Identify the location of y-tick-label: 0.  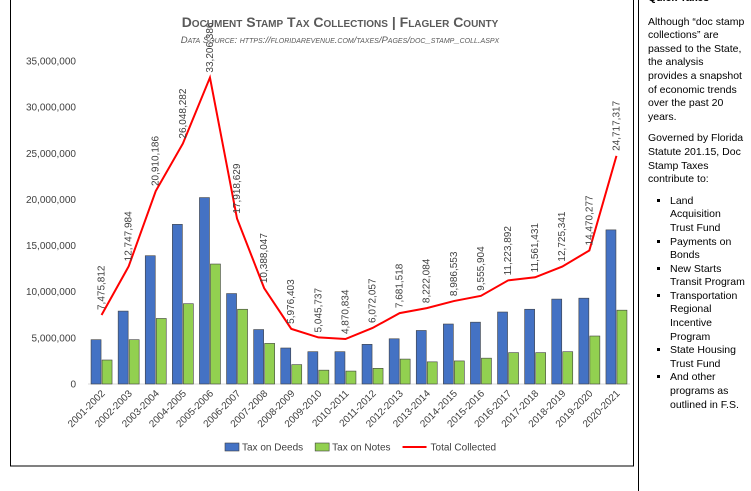
(73, 385).